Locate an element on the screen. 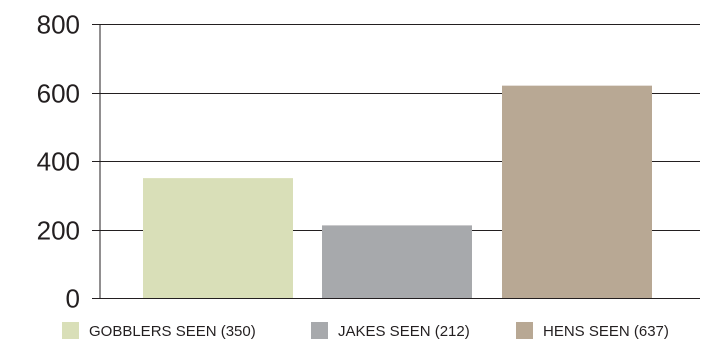  y-tick-label: 600 is located at coordinates (58, 94).